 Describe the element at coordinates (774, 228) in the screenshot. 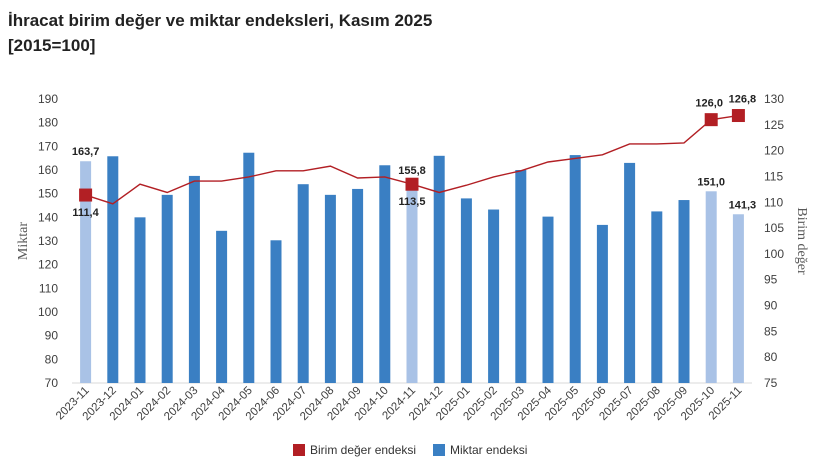

I see `y-right-tick-label: 105` at that location.